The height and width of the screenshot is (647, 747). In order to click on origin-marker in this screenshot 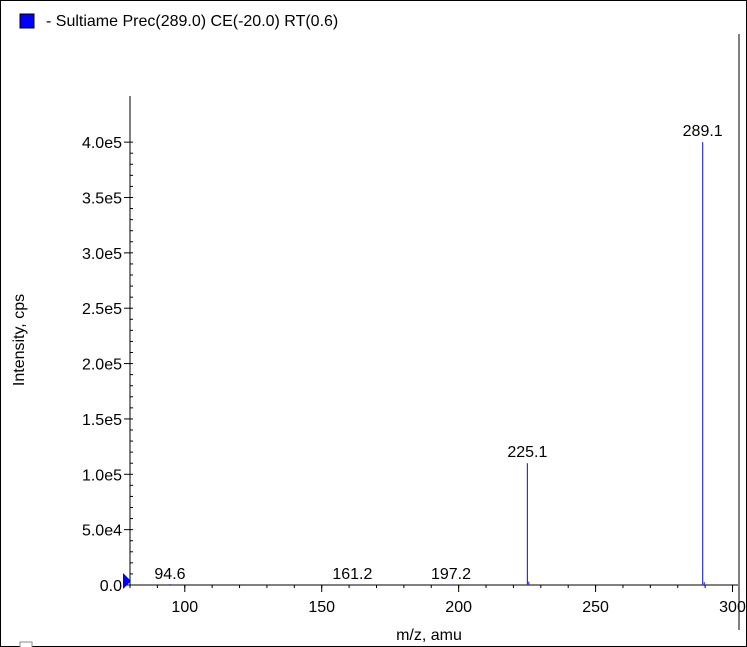, I will do `click(127, 581)`.